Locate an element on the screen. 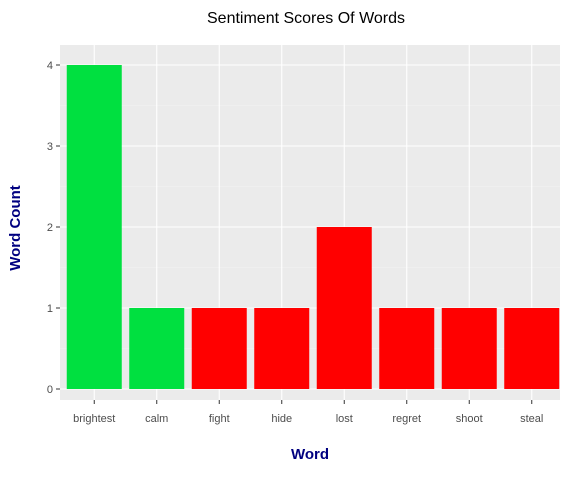 The image size is (570, 484). x-tick-label-lost: lost is located at coordinates (344, 419).